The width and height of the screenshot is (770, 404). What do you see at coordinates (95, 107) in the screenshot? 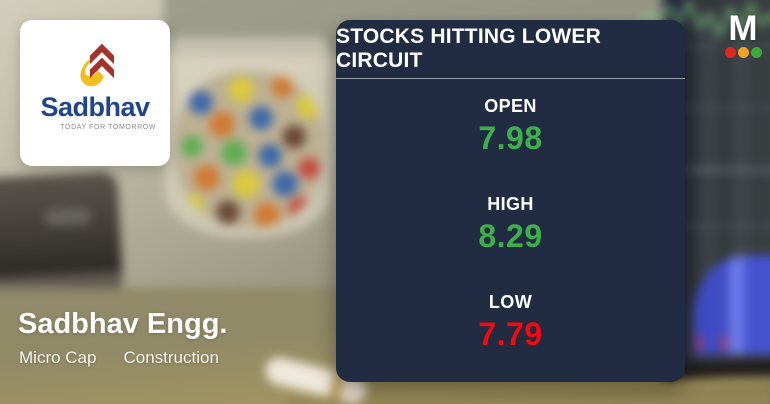
I see `logo-wordmark: Sadbhav` at bounding box center [95, 107].